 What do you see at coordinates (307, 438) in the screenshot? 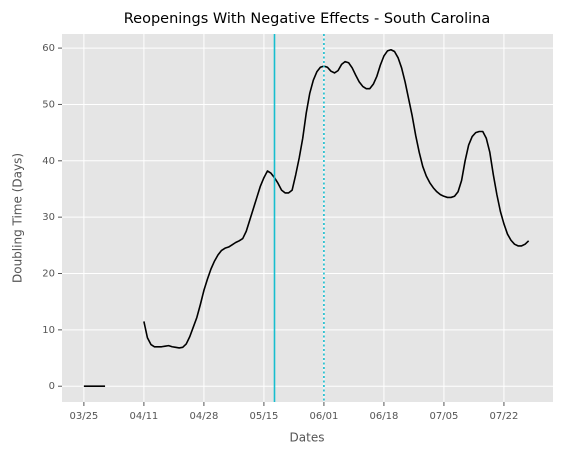
I see `x-axis-label: Dates` at bounding box center [307, 438].